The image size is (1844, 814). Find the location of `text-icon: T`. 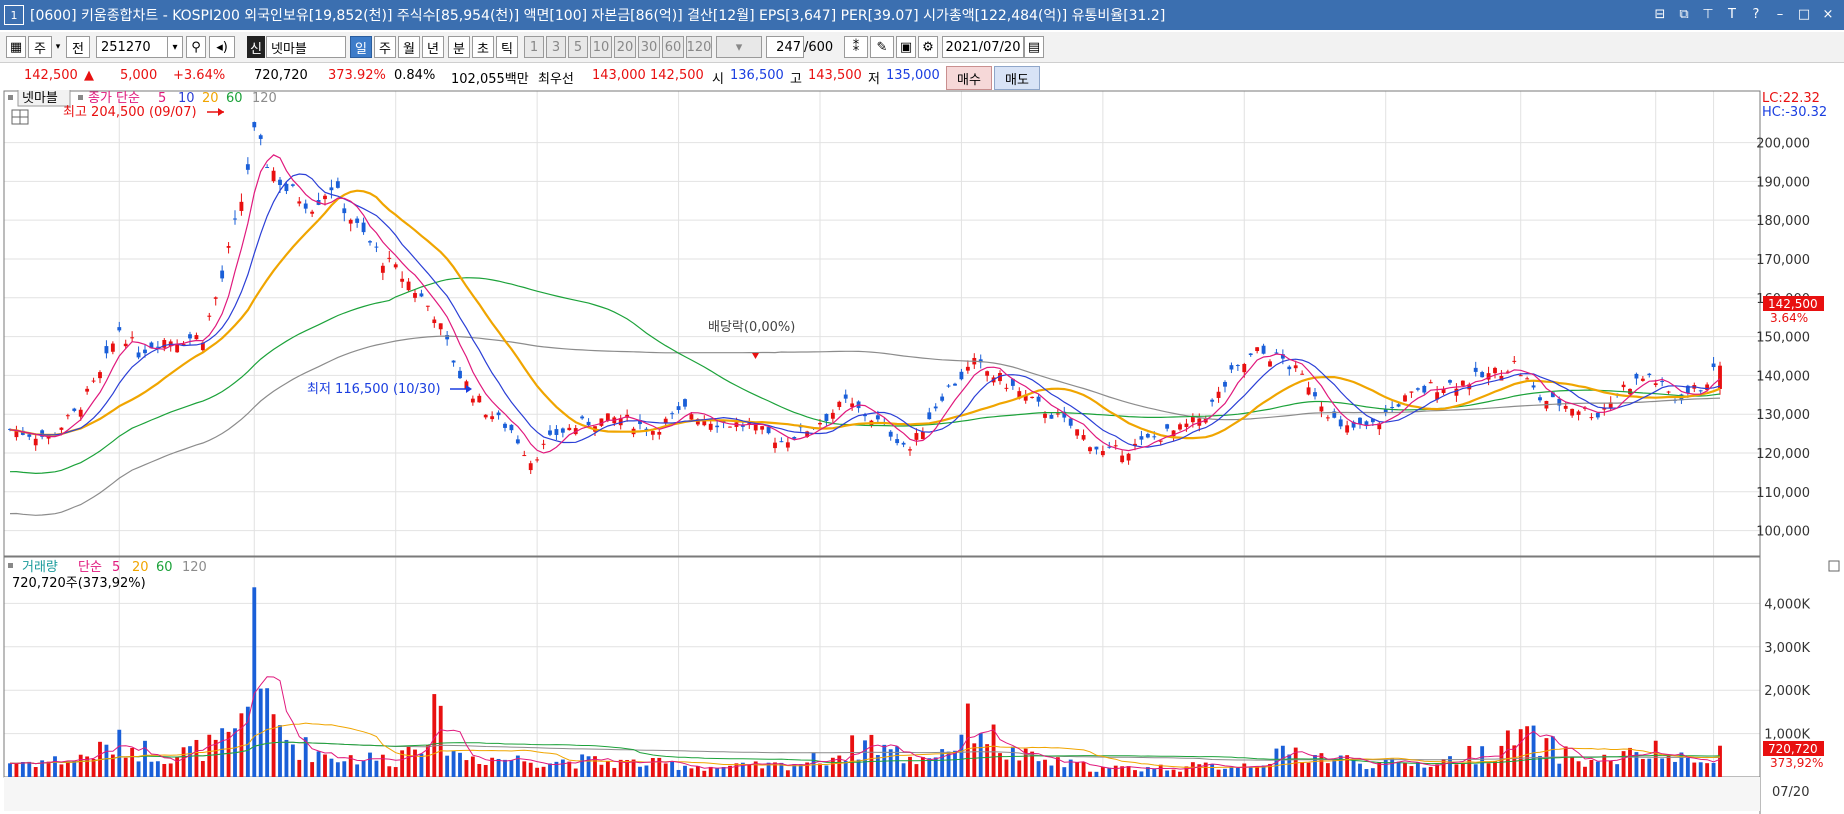

text-icon: T is located at coordinates (1732, 14).